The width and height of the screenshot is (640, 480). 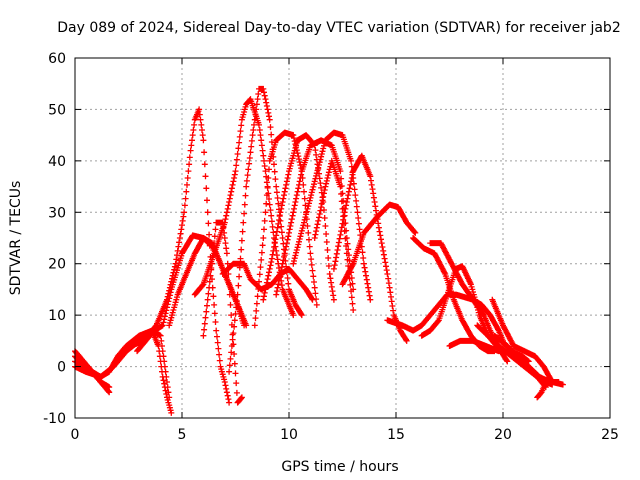 I want to click on y-tick-label: 50, so click(x=57, y=110).